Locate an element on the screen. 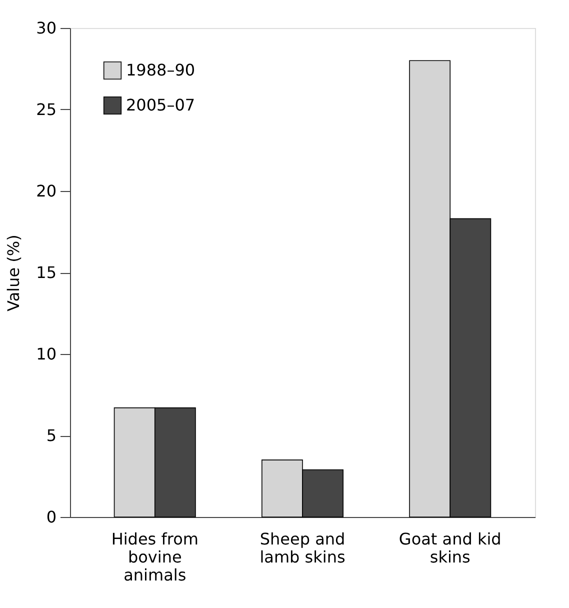 Image resolution: width=569 pixels, height=608 pixels. x-tick-label: Goat and kid skins is located at coordinates (450, 548).